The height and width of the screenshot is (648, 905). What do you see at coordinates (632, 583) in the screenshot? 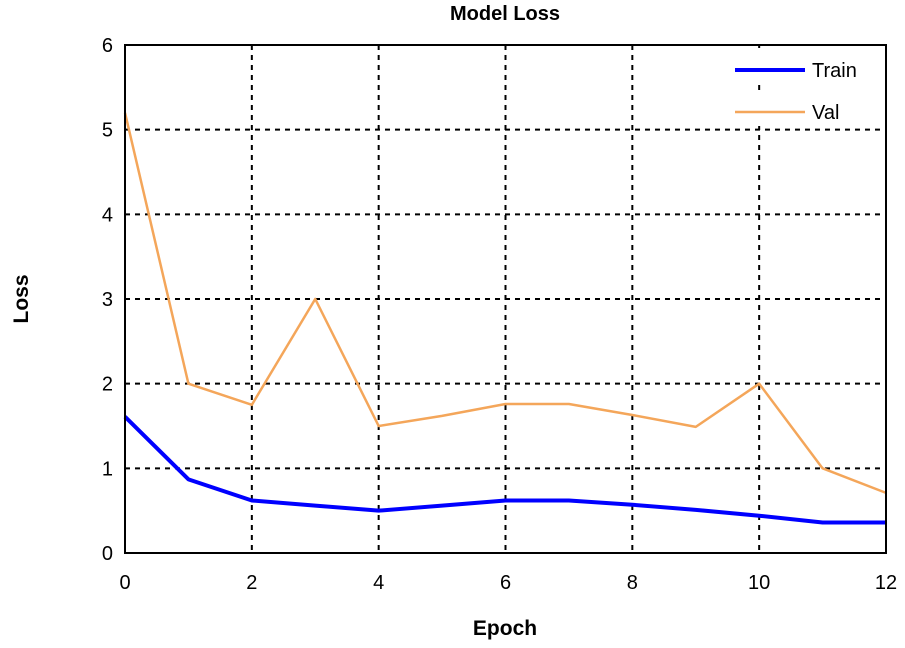
I see `x-tick-label: 8` at bounding box center [632, 583].